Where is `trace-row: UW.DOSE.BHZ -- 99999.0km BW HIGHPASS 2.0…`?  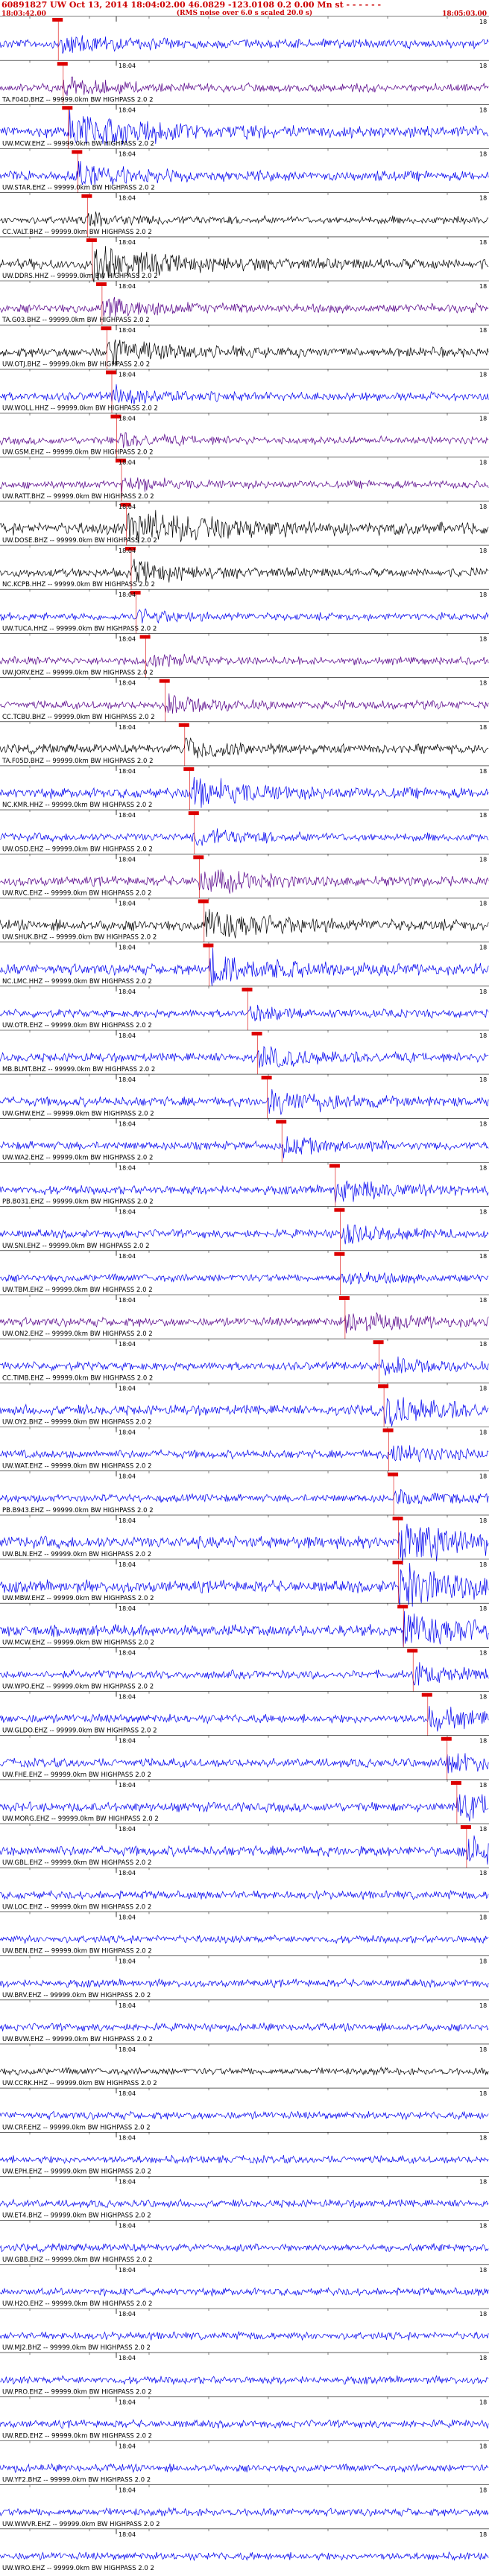
trace-row: UW.DOSE.BHZ -- 99999.0km BW HIGHPASS 2.0… is located at coordinates (245, 523).